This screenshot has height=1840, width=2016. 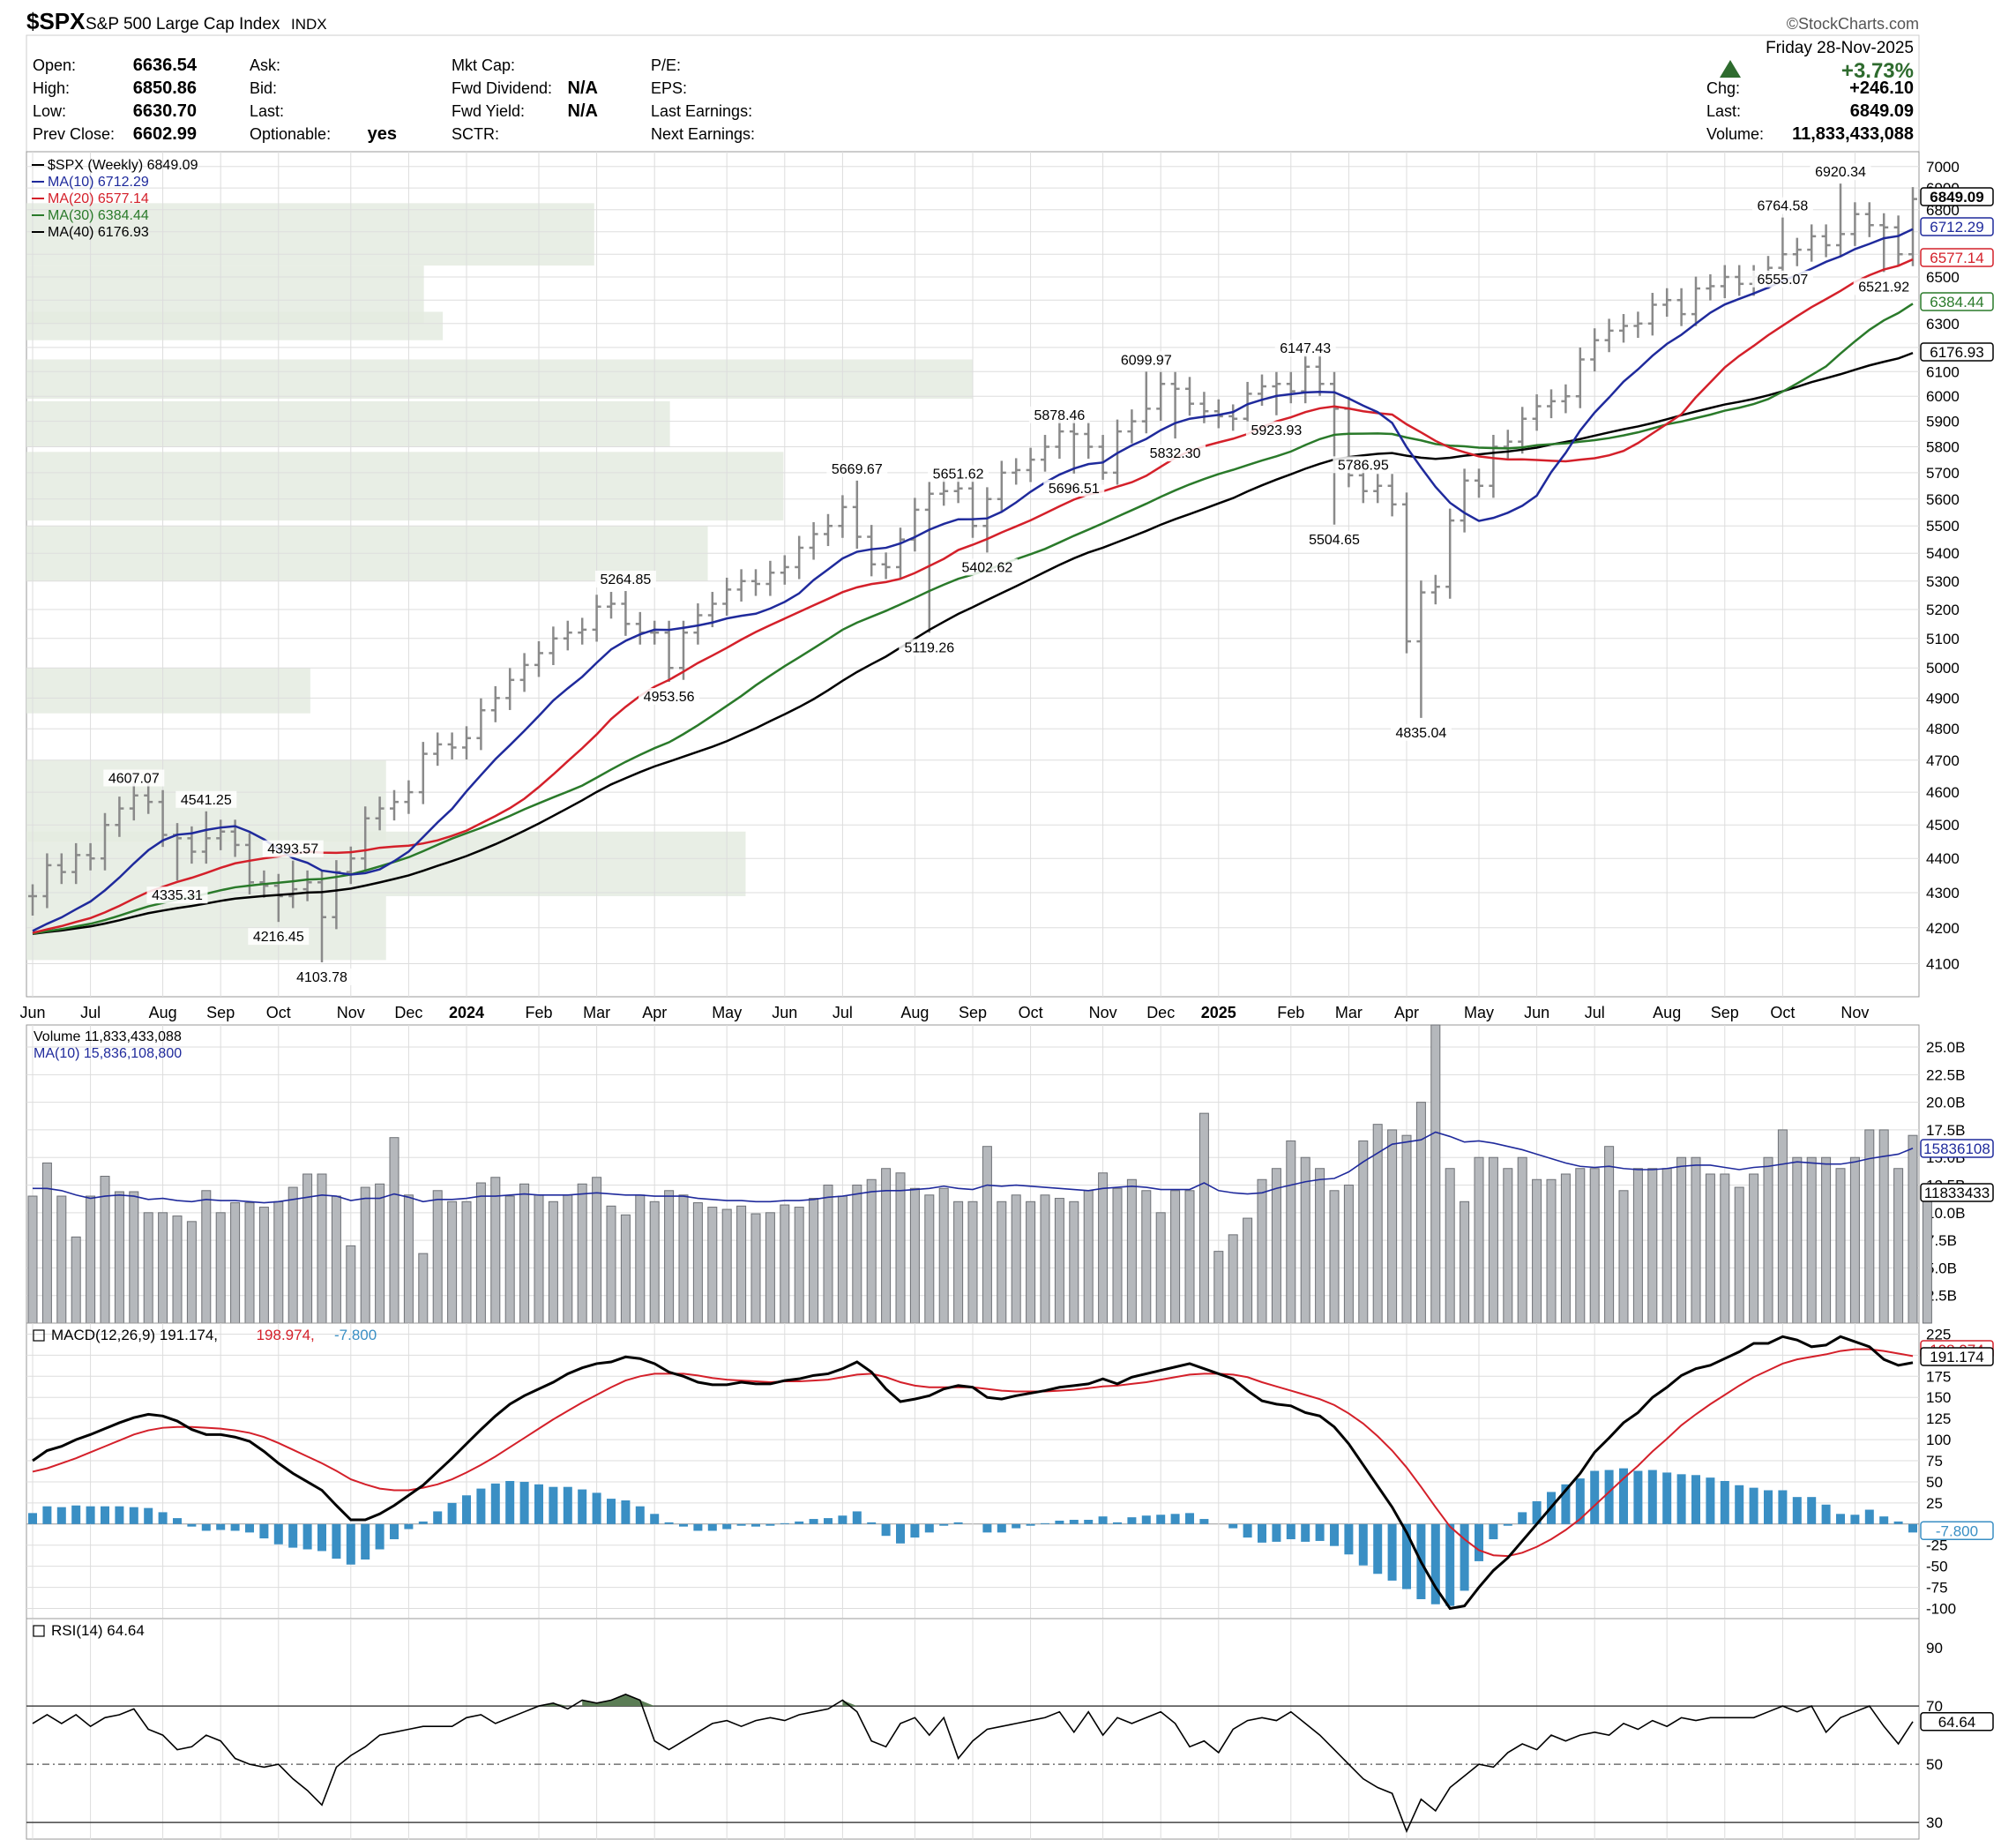 I want to click on quote-label: Fwd Dividend:, so click(x=502, y=88).